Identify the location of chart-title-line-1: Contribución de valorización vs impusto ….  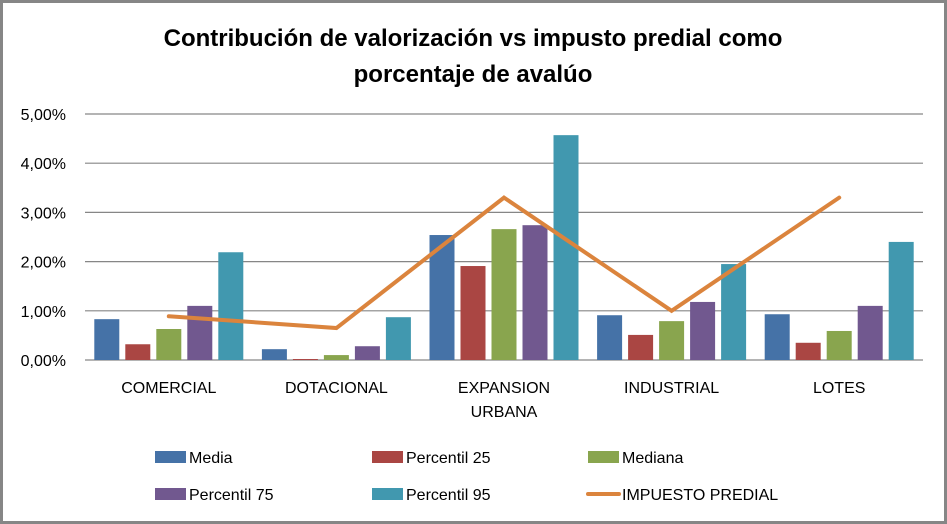
(473, 38).